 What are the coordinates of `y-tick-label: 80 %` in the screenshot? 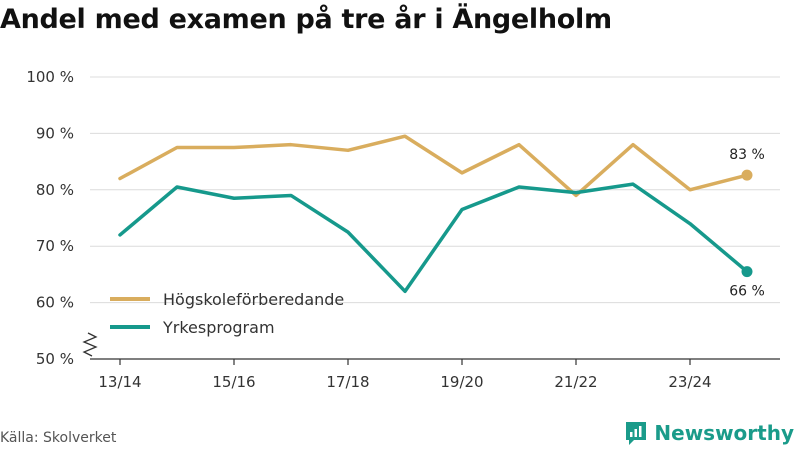 It's located at (55, 190).